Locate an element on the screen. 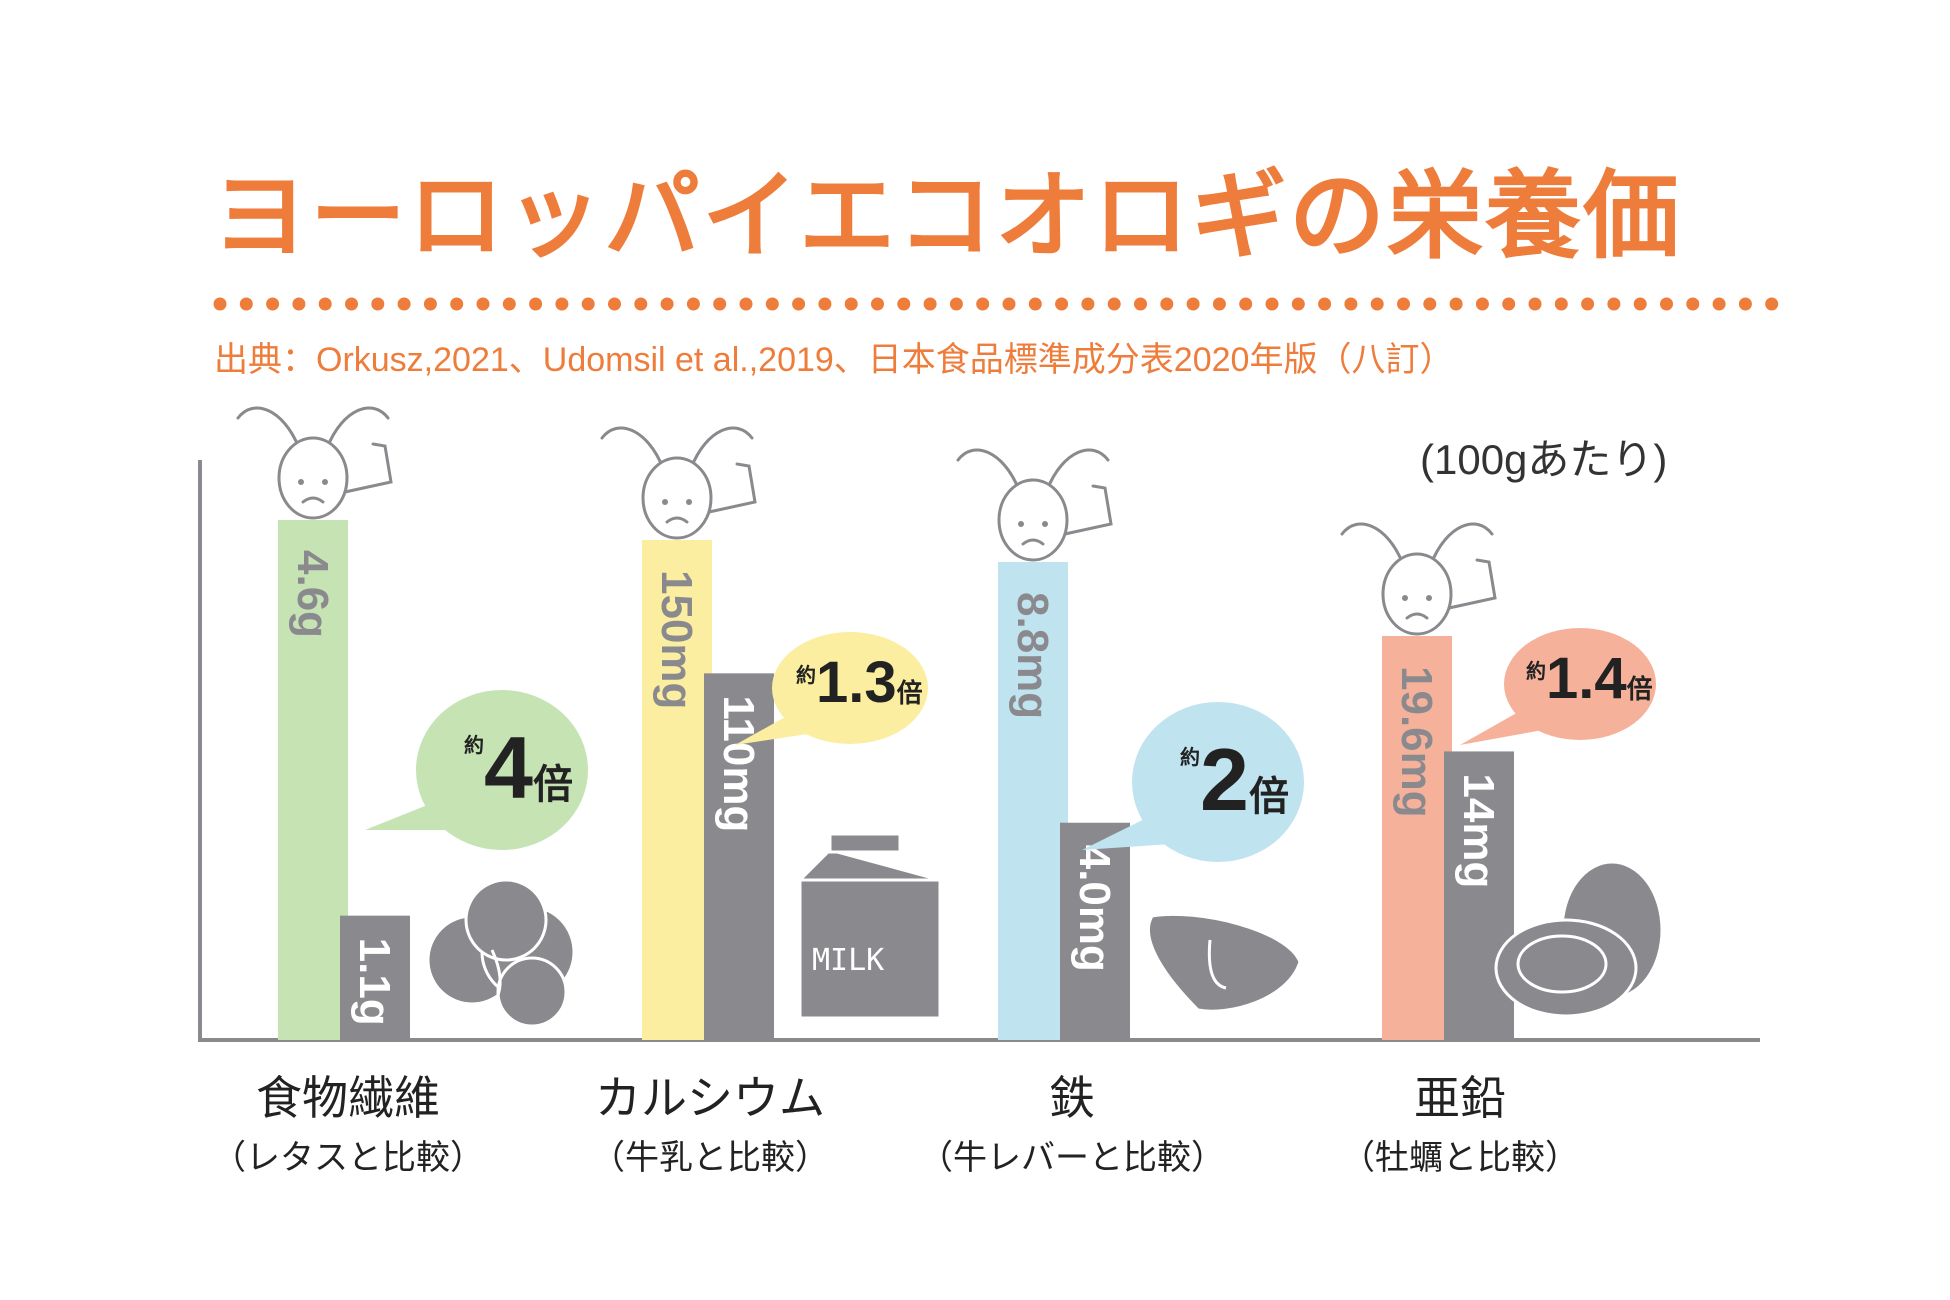  category-sublabel: （牡蠣と比較） is located at coordinates (1460, 1158).